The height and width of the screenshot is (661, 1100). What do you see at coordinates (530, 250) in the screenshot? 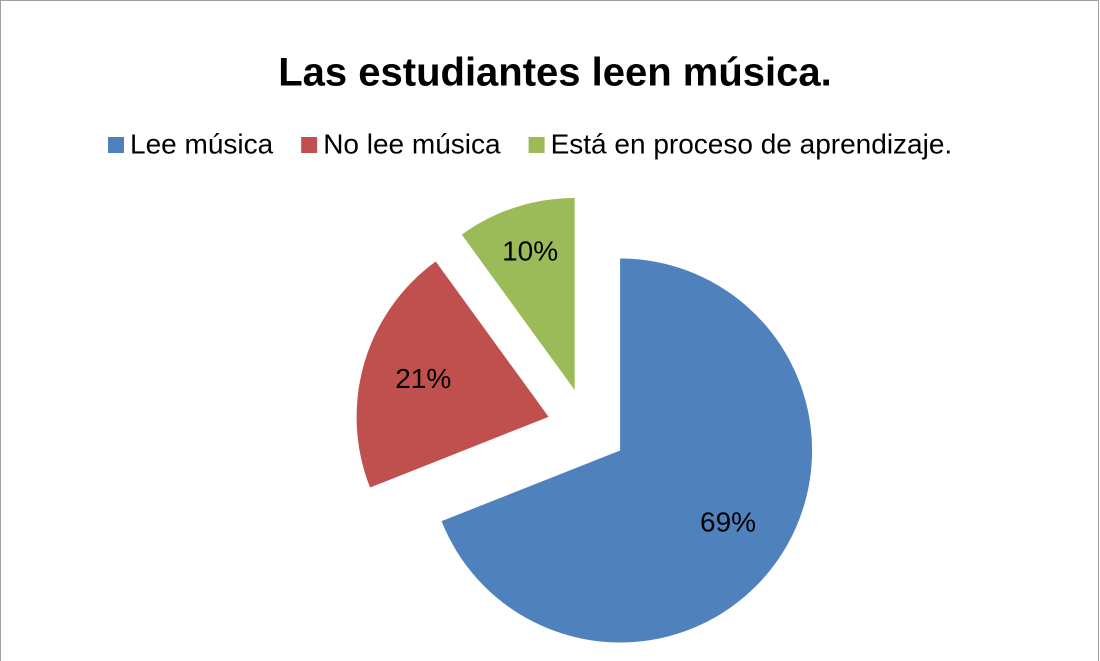
I see `data-label: 10%` at bounding box center [530, 250].